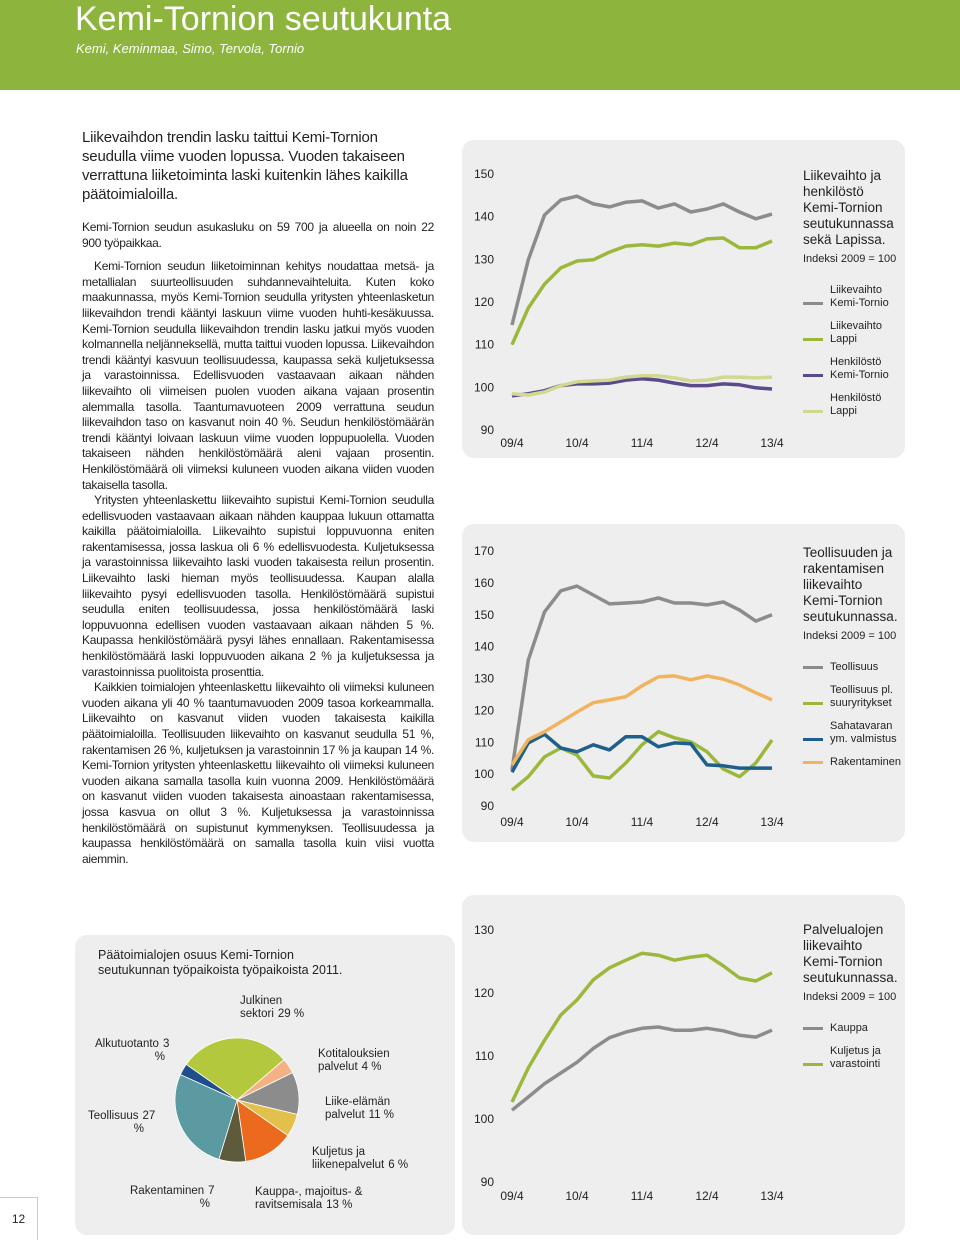  I want to click on header-band, so click(480, 45).